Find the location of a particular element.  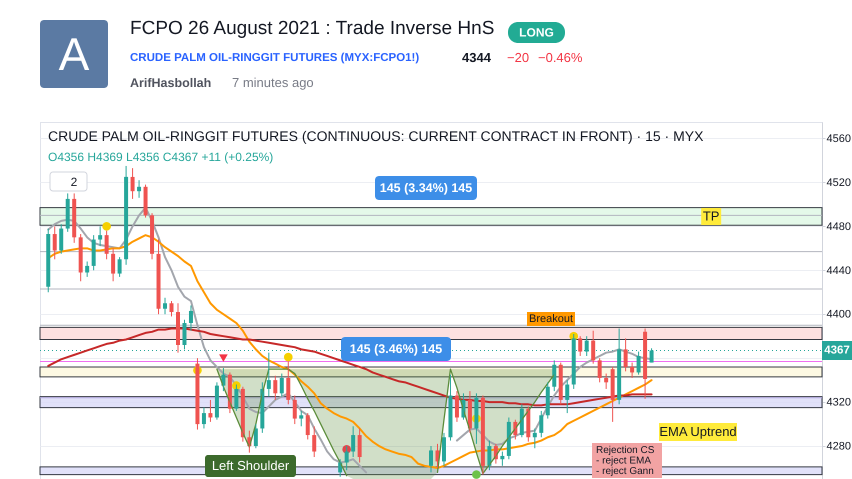

text: 4344 is located at coordinates (477, 57).